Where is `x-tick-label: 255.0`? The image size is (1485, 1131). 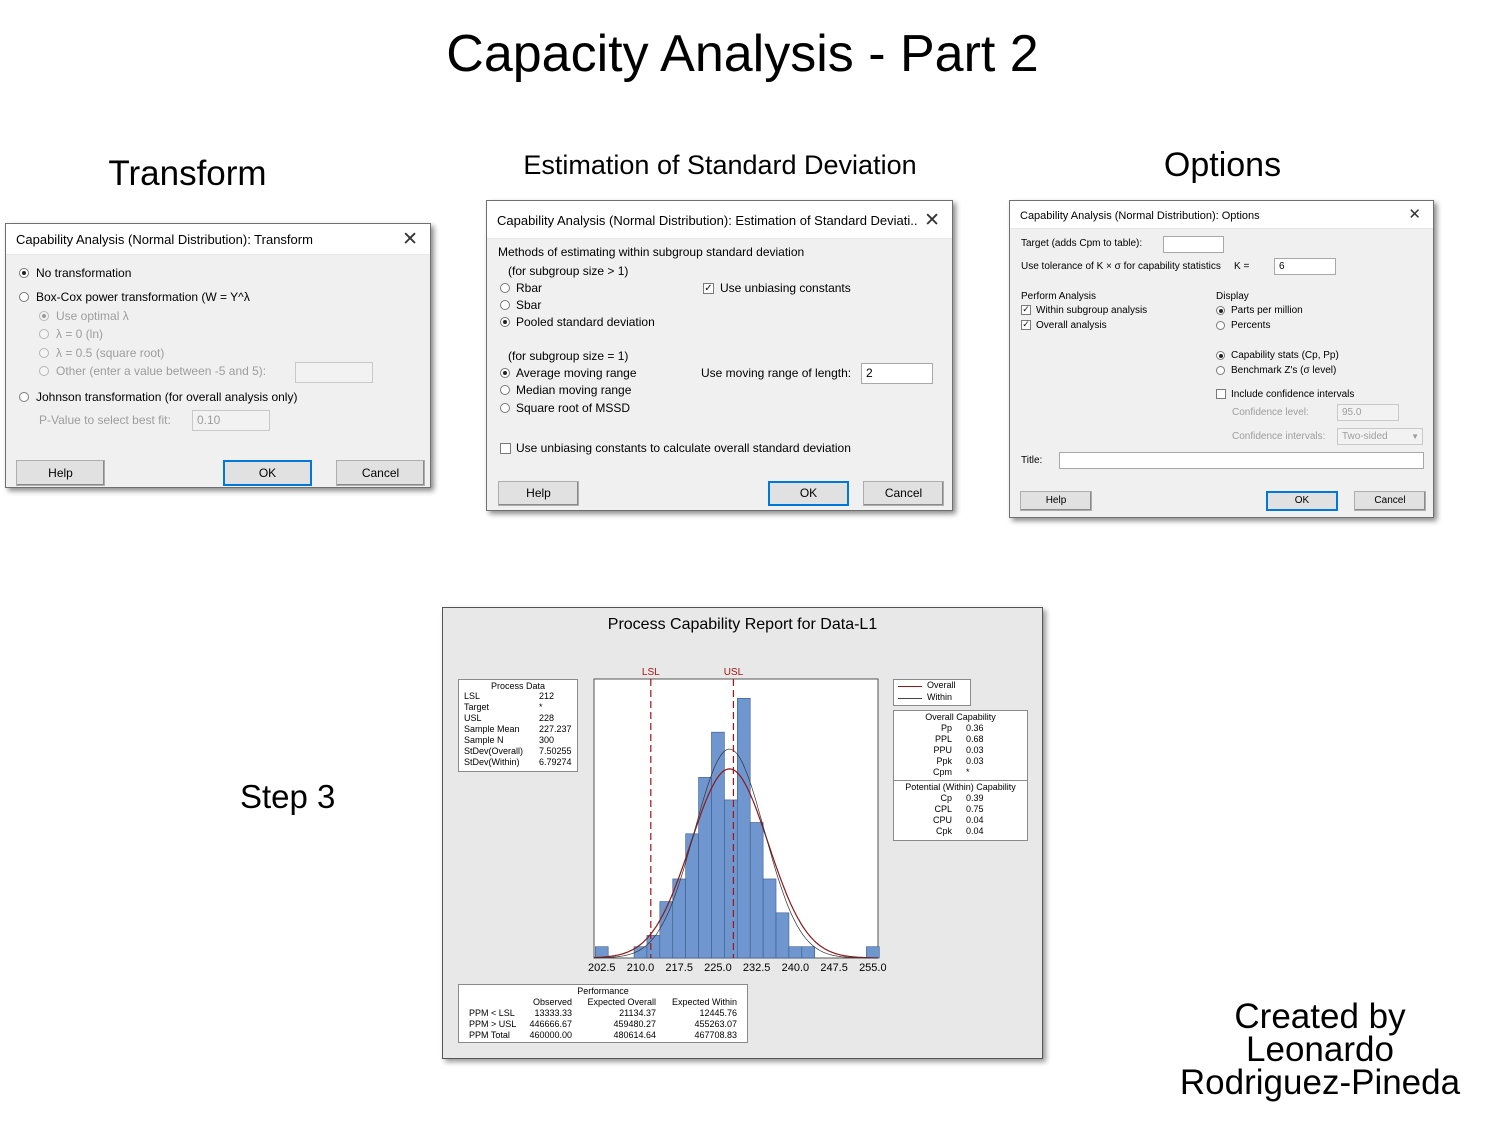
x-tick-label: 255.0 is located at coordinates (873, 967).